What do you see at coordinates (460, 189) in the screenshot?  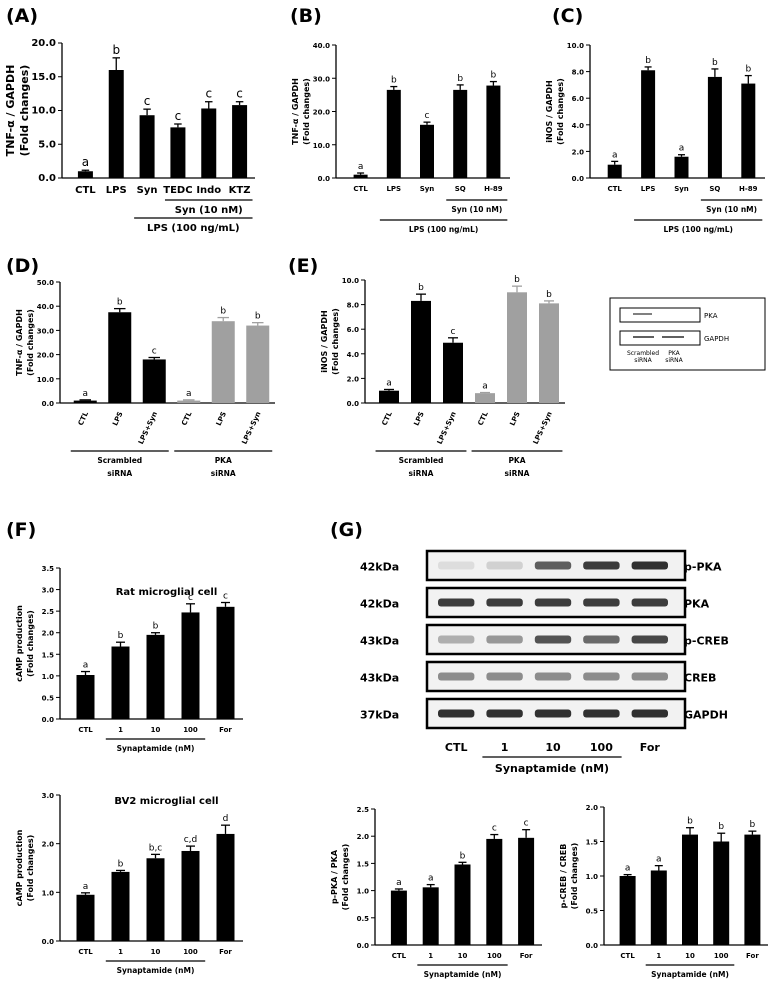 I see `category-label: SQ` at bounding box center [460, 189].